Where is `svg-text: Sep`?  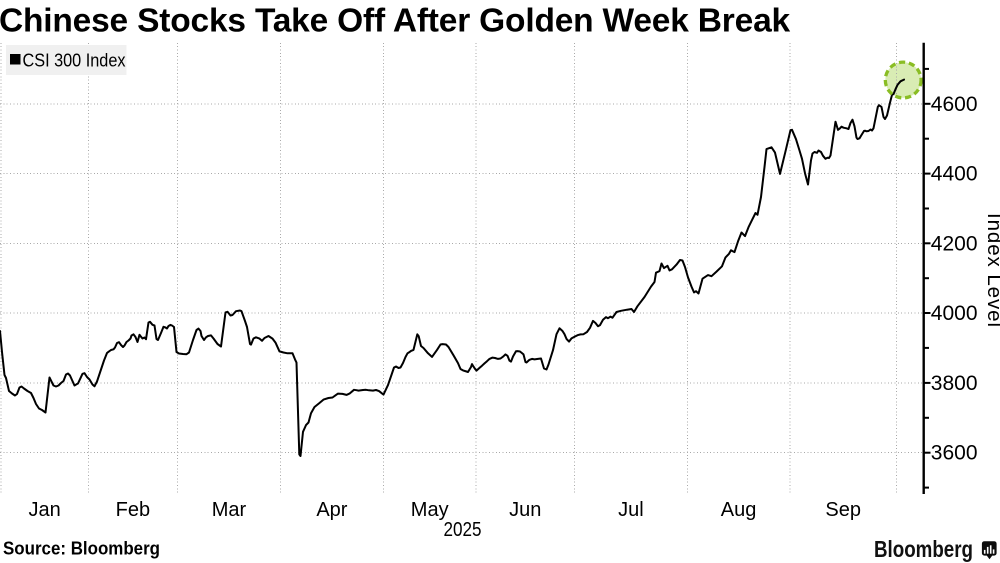 svg-text: Sep is located at coordinates (843, 510).